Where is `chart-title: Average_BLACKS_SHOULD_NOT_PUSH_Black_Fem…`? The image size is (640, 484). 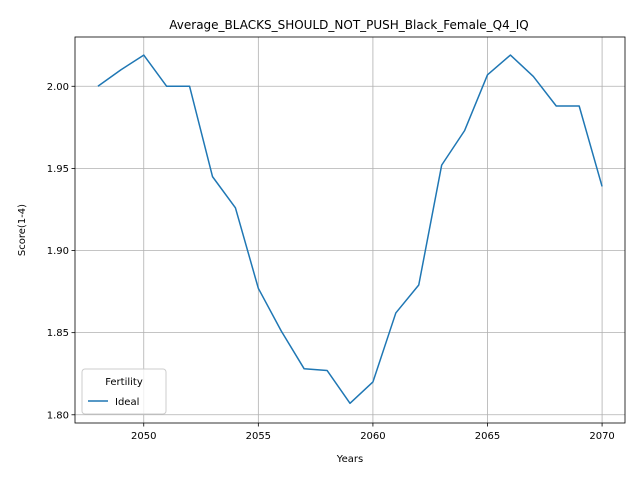
chart-title: Average_BLACKS_SHOULD_NOT_PUSH_Black_Fem… is located at coordinates (348, 25).